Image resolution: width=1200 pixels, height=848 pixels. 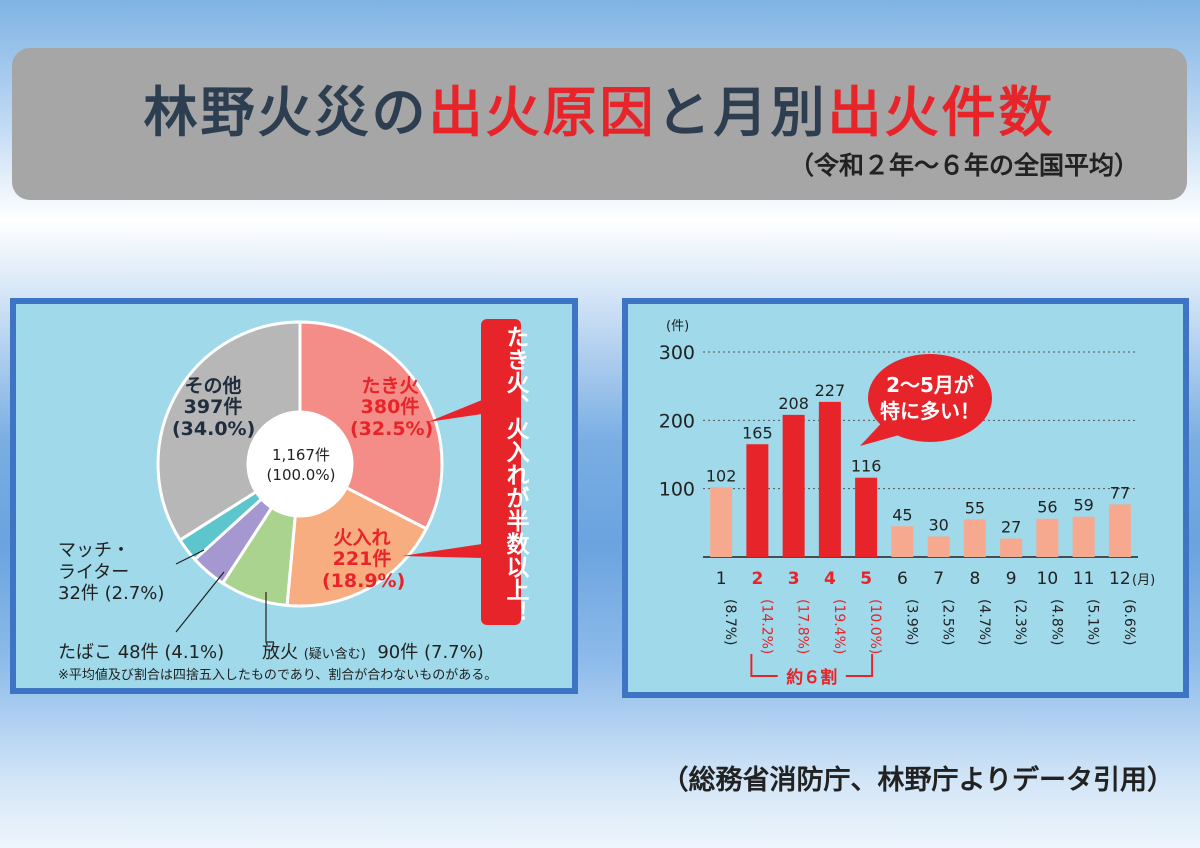 What do you see at coordinates (902, 514) in the screenshot?
I see `bar-value-label: 45` at bounding box center [902, 514].